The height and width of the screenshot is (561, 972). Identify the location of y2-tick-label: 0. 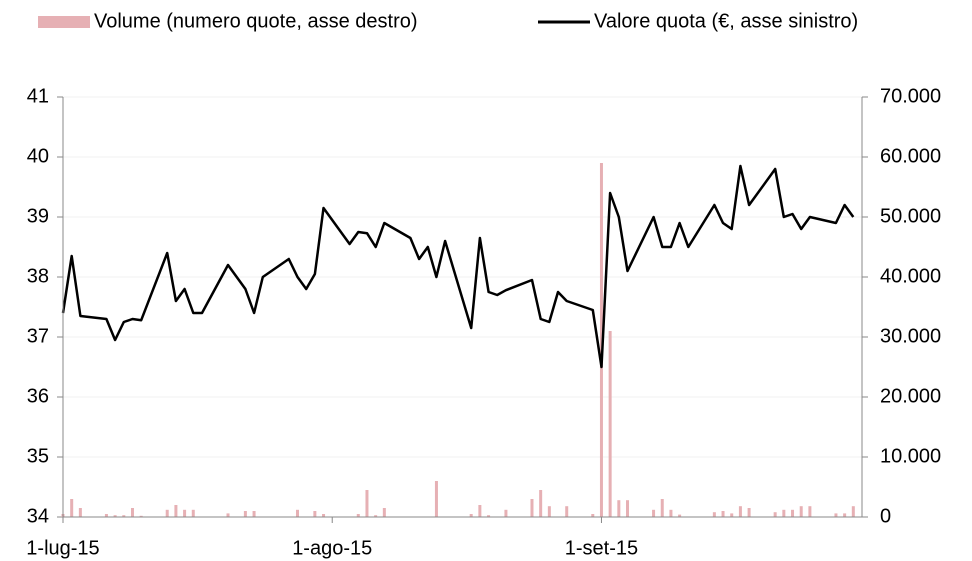
(885, 516).